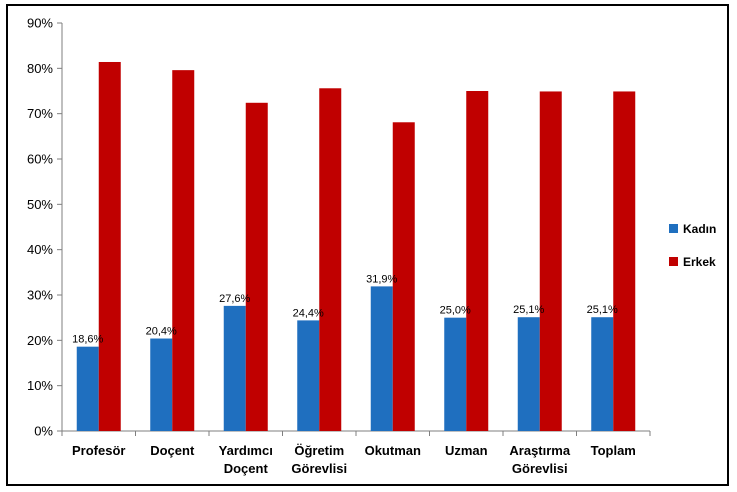 This screenshot has height=492, width=737. Describe the element at coordinates (40, 295) in the screenshot. I see `y-tick-label: 30%` at that location.